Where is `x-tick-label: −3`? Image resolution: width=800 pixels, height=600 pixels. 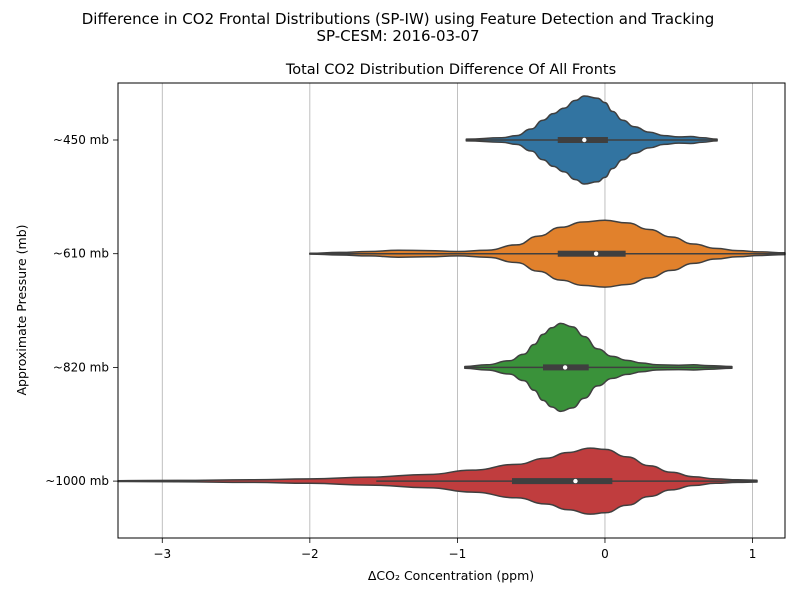 x-tick-label: −3 is located at coordinates (162, 554).